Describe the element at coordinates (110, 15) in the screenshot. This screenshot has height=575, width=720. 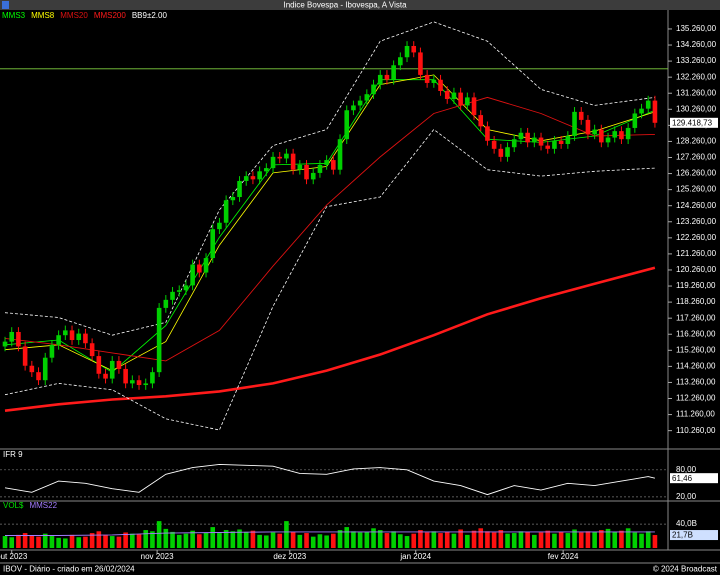
I see `legend-entry: MMS200` at that location.